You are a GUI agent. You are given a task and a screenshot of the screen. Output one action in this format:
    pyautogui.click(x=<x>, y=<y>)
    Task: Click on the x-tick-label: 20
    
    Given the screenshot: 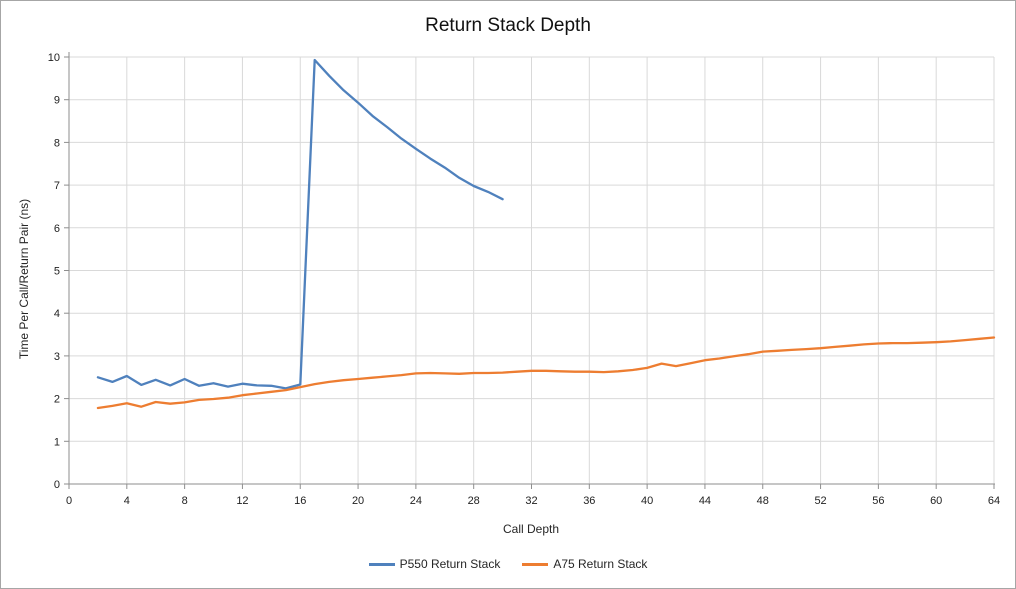 What is the action you would take?
    pyautogui.click(x=358, y=501)
    